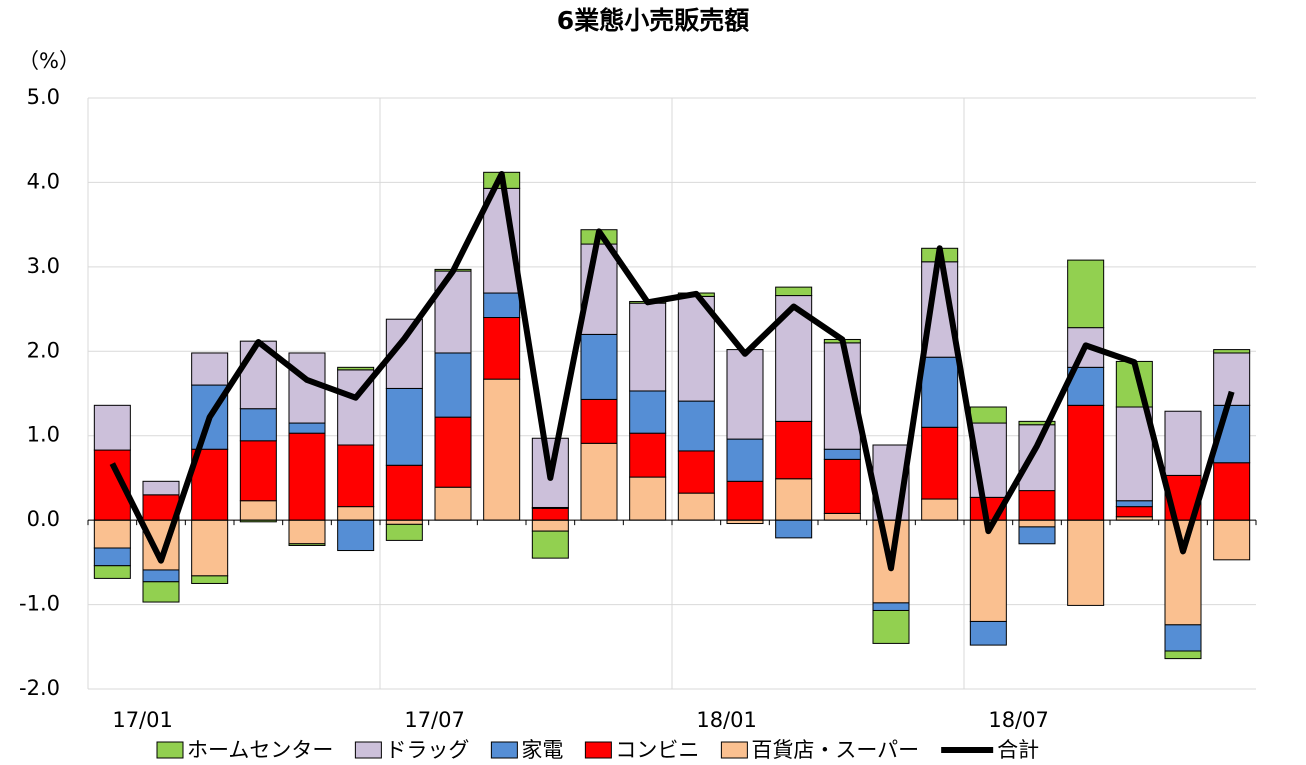 This screenshot has height=765, width=1306. I want to click on legend-label: 百貨店・スーパー, so click(835, 750).